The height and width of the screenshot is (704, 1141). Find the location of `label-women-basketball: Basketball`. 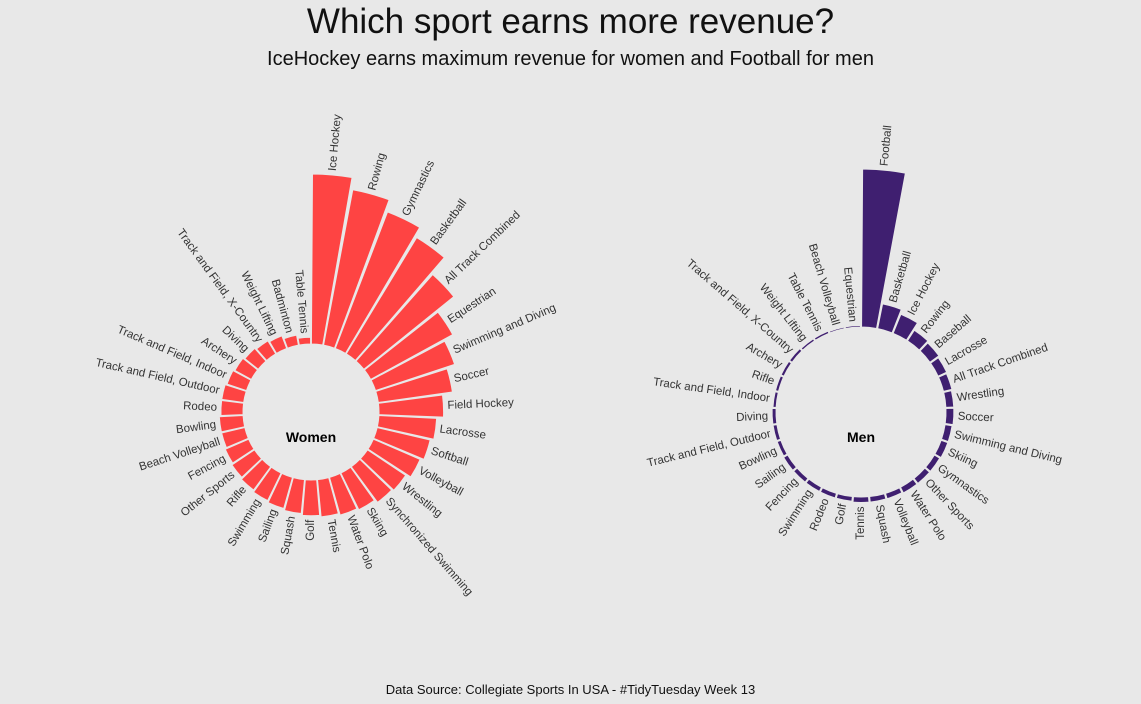

label-women-basketball: Basketball is located at coordinates (448, 222).